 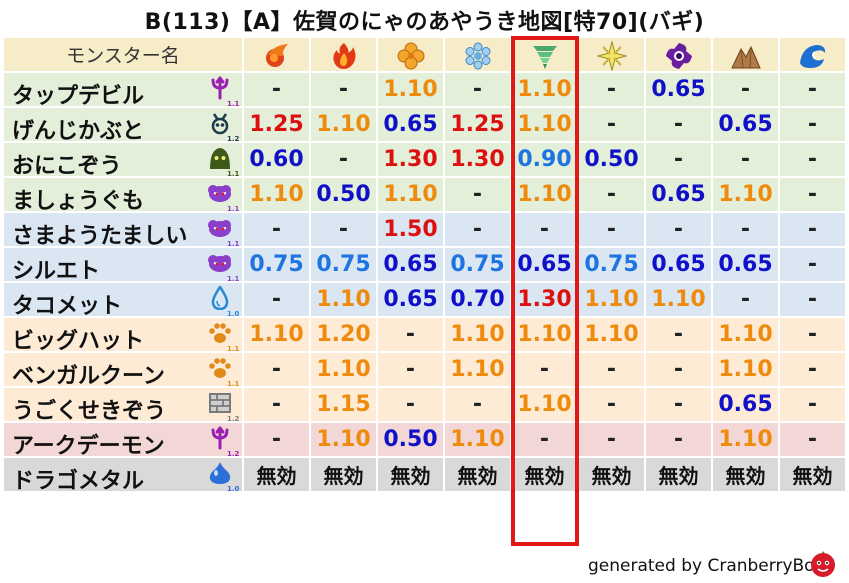 What do you see at coordinates (276, 54) in the screenshot?
I see `element-header-fire` at bounding box center [276, 54].